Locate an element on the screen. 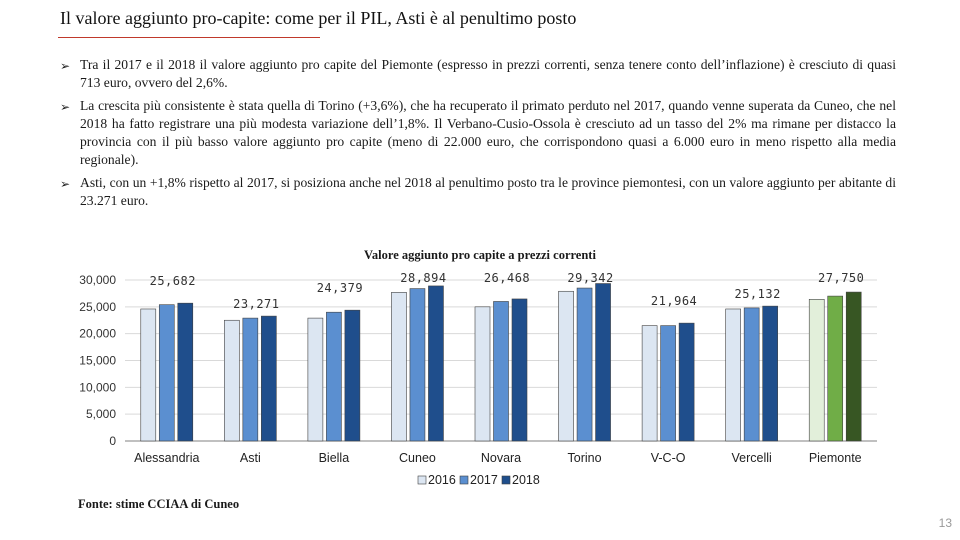  y-tick-label: 15,000 is located at coordinates (97, 361).